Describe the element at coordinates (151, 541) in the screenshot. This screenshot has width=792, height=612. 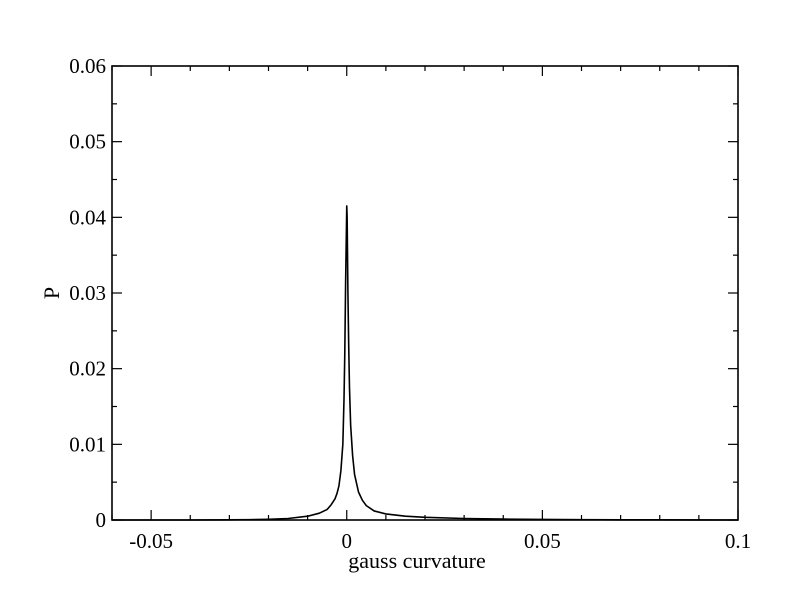
I see `x-tick-label: -0.05` at that location.